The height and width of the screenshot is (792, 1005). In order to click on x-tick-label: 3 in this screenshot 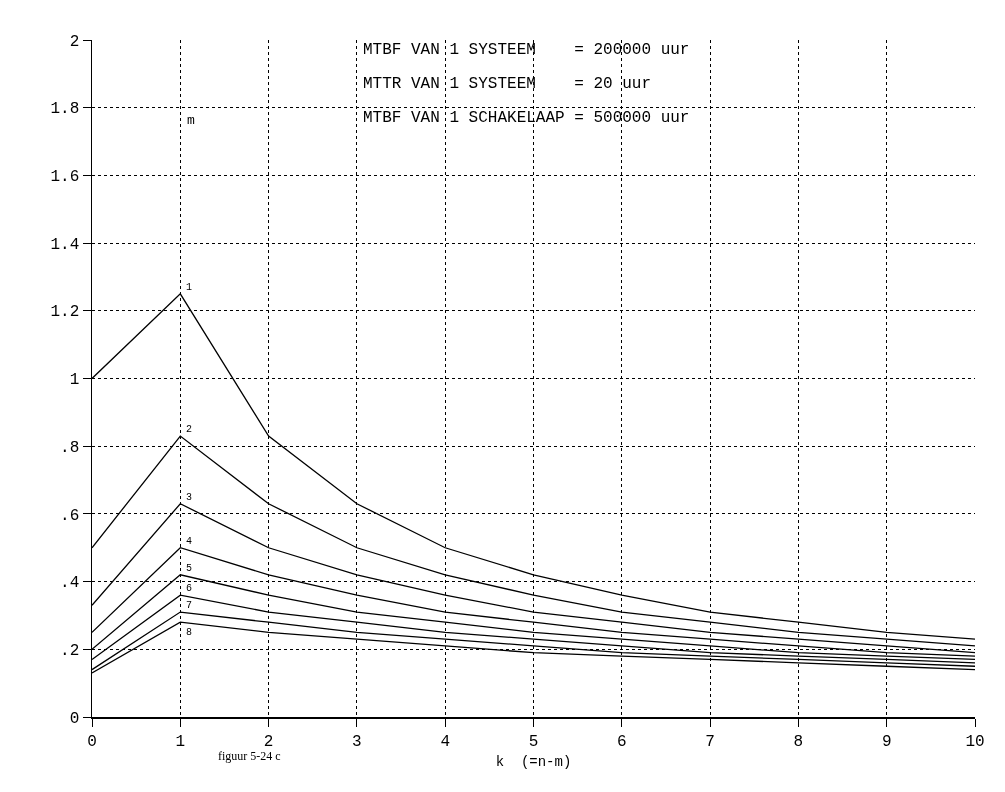, I will do `click(357, 741)`.